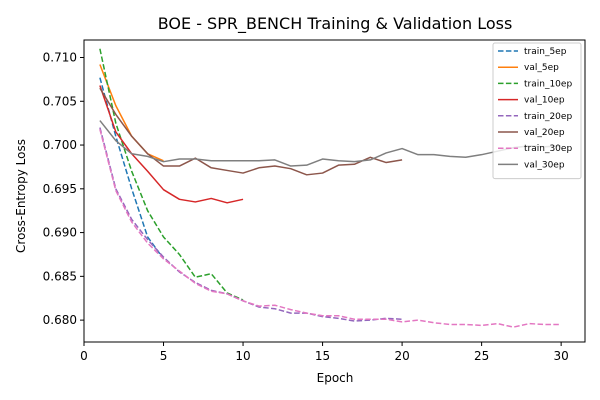 This screenshot has height=400, width=600. Describe the element at coordinates (84, 356) in the screenshot. I see `x-tick-label: 0` at that location.